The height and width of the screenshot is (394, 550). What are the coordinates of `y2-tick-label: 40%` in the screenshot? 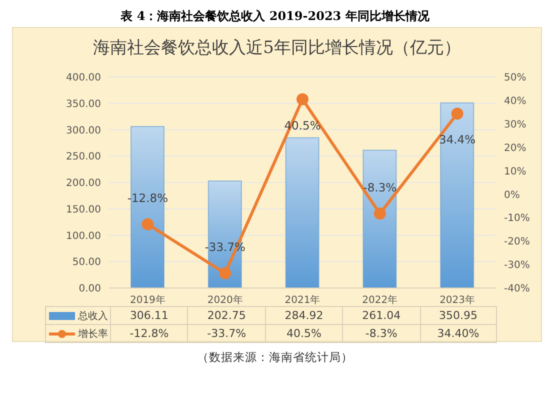 It's located at (515, 101).